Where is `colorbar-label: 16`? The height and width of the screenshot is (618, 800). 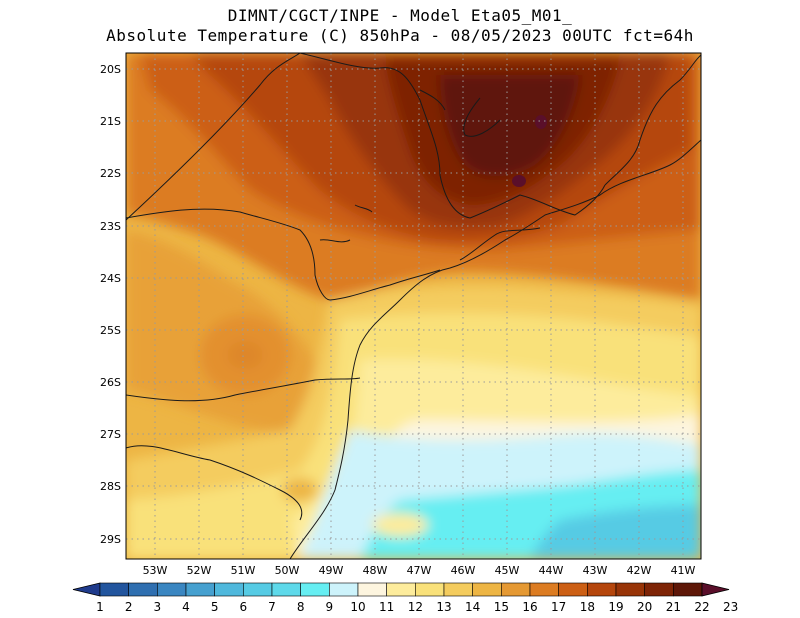 colorbar-label: 16 is located at coordinates (529, 607).